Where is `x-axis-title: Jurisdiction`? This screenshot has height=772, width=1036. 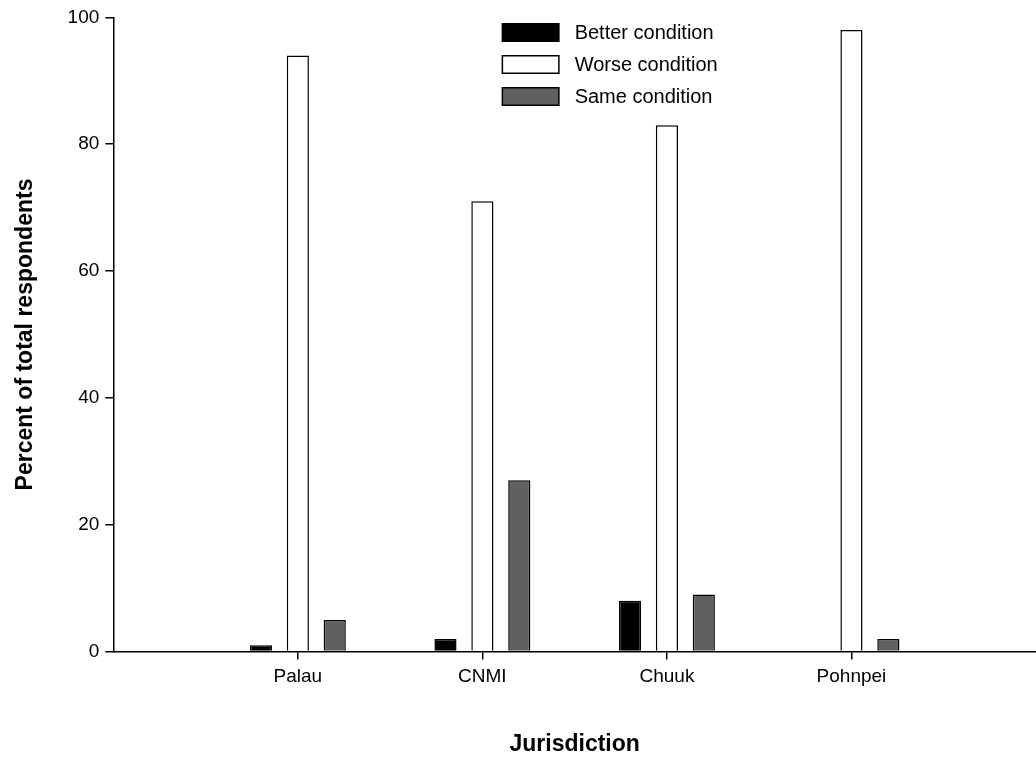
x-axis-title: Jurisdiction is located at coordinates (574, 742).